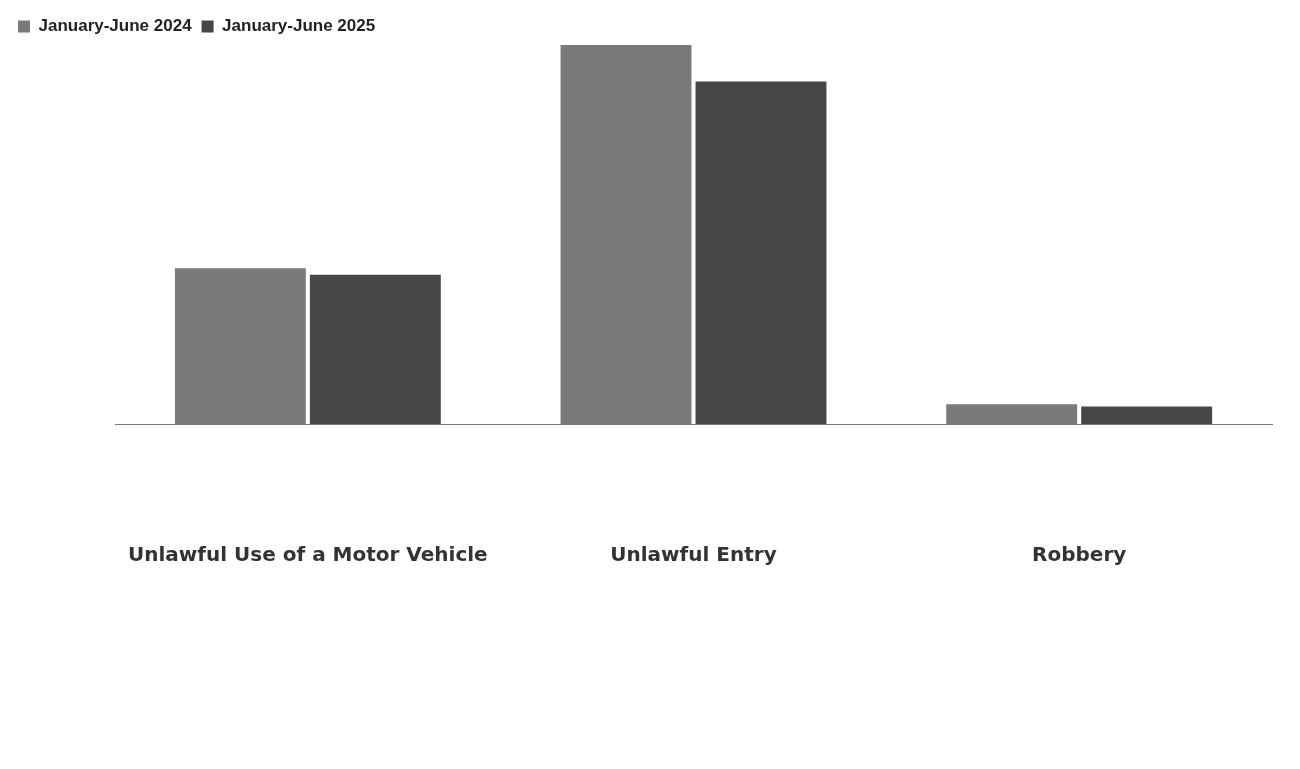 The width and height of the screenshot is (1300, 769). What do you see at coordinates (115, 26) in the screenshot?
I see `legend-label: January-June 2024` at bounding box center [115, 26].